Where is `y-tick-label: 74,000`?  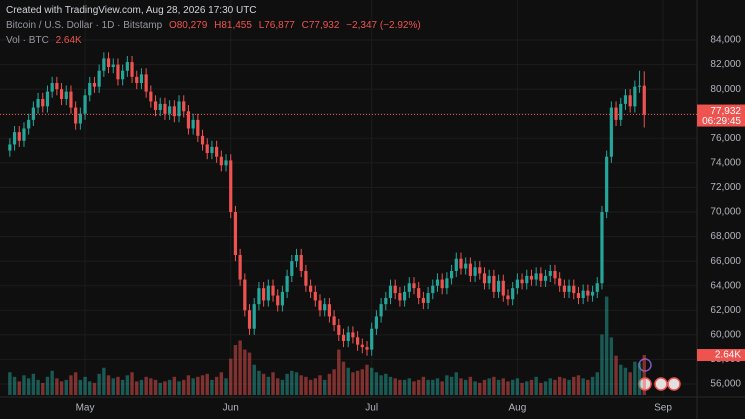 y-tick-label: 74,000 is located at coordinates (725, 162).